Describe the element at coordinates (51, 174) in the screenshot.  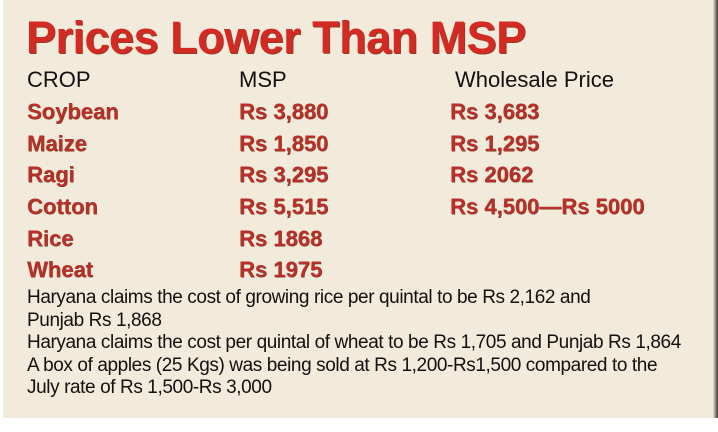
I see `crop-name: Ragi` at that location.